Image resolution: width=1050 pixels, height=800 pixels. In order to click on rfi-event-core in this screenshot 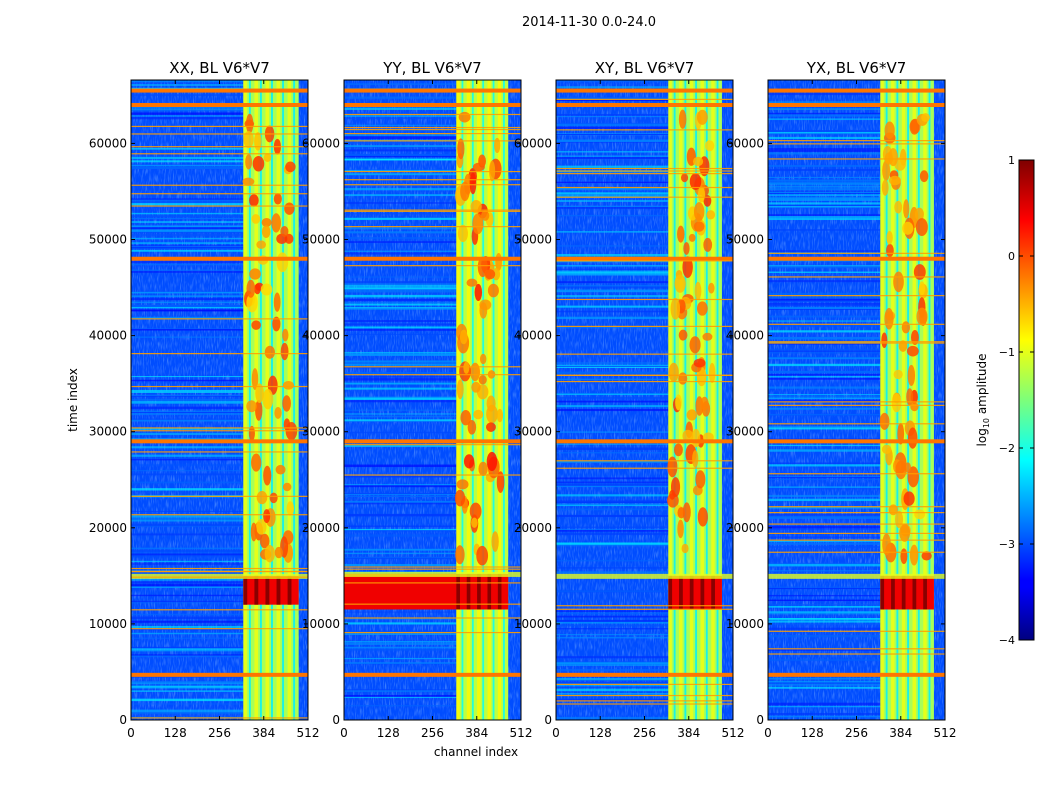, I will do `click(681, 592)`.